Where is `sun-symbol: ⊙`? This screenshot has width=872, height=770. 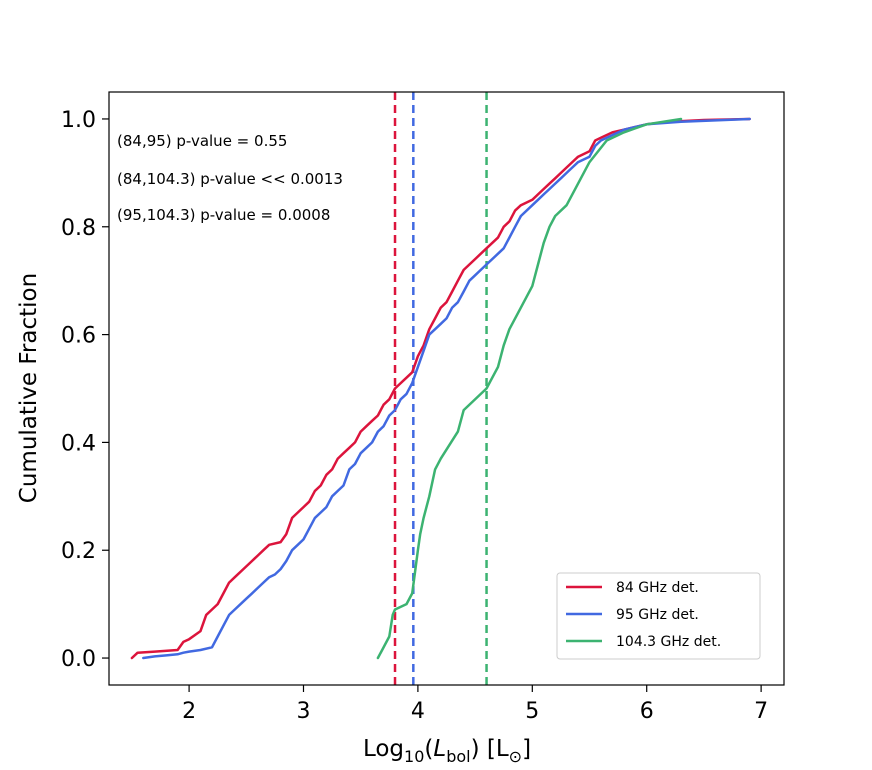 sun-symbol: ⊙ is located at coordinates (515, 756).